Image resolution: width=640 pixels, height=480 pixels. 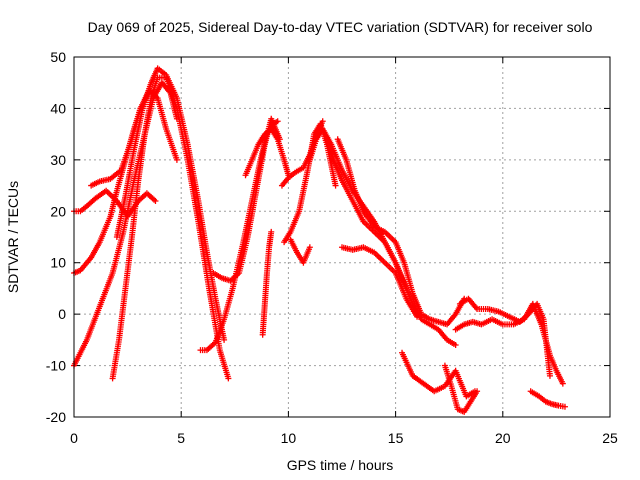 I want to click on x-tick-label: 20, so click(x=503, y=438).